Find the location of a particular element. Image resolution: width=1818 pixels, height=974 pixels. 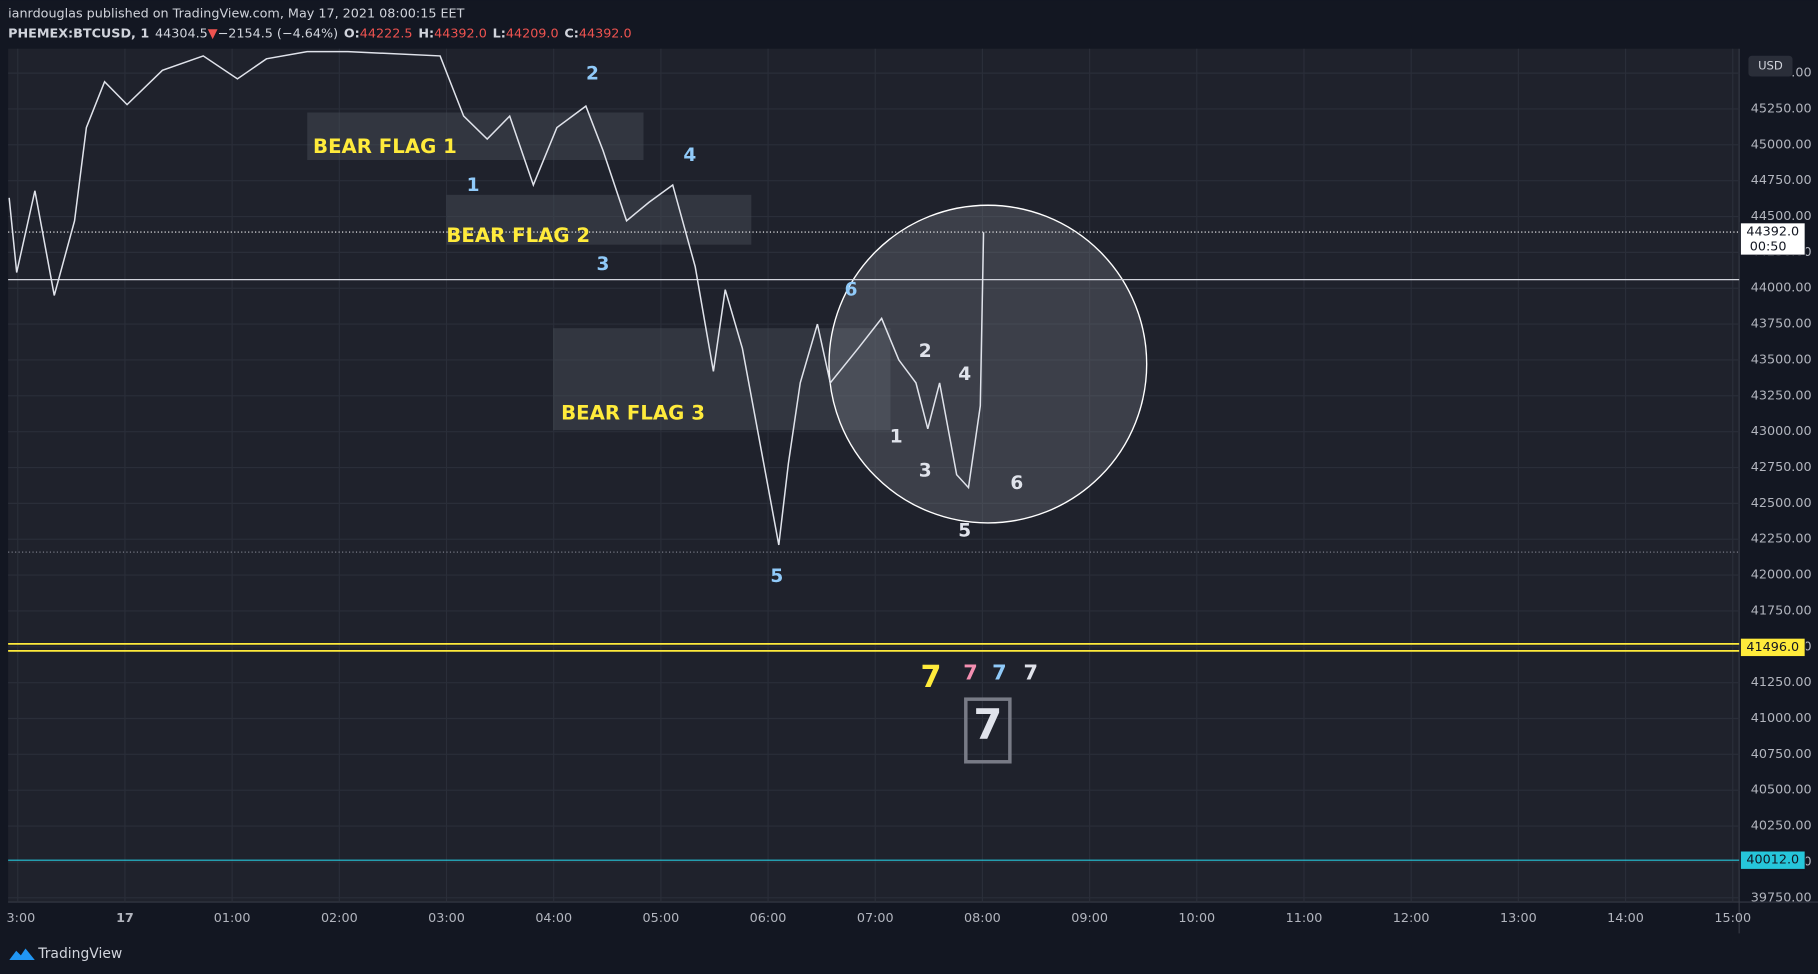

y-tick-label: 40500.00 is located at coordinates (1781, 790).